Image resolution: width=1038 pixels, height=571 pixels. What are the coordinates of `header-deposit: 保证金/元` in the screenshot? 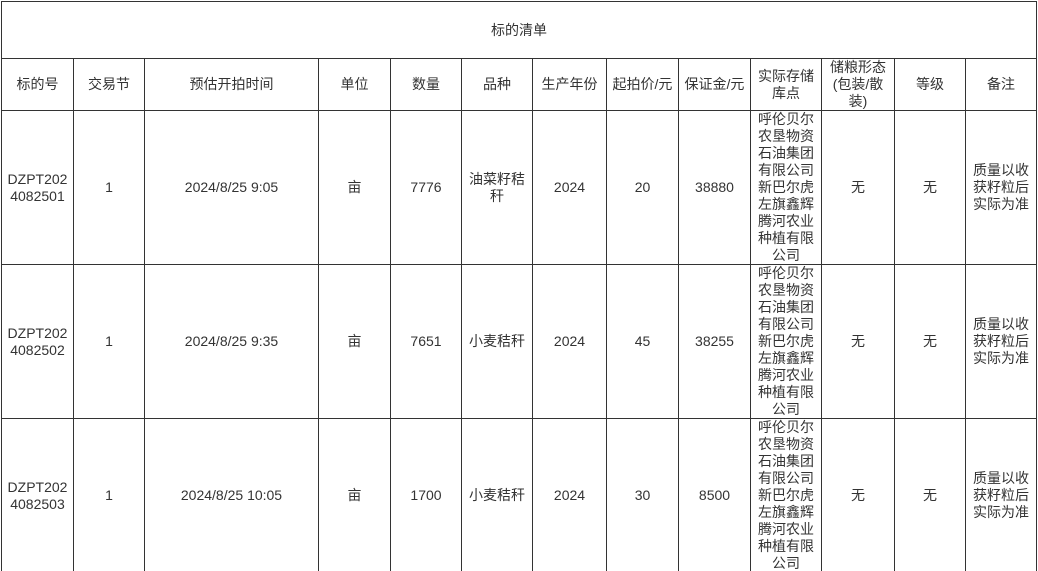 It's located at (714, 84).